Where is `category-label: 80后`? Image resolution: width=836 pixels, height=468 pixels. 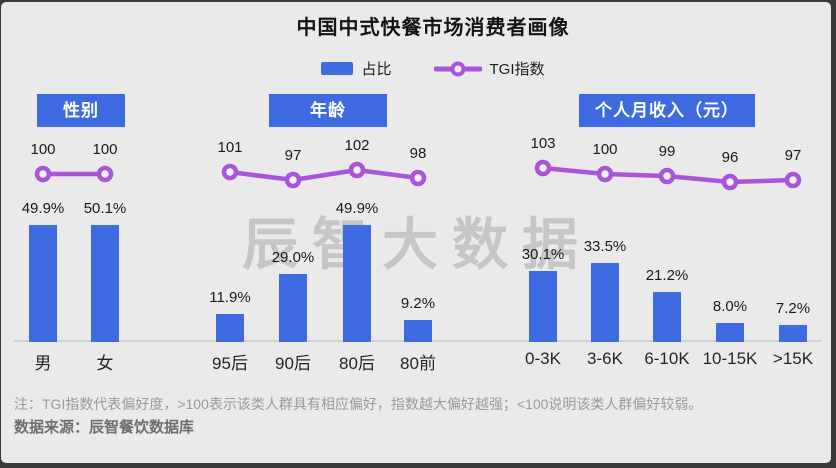 category-label: 80后 is located at coordinates (357, 363).